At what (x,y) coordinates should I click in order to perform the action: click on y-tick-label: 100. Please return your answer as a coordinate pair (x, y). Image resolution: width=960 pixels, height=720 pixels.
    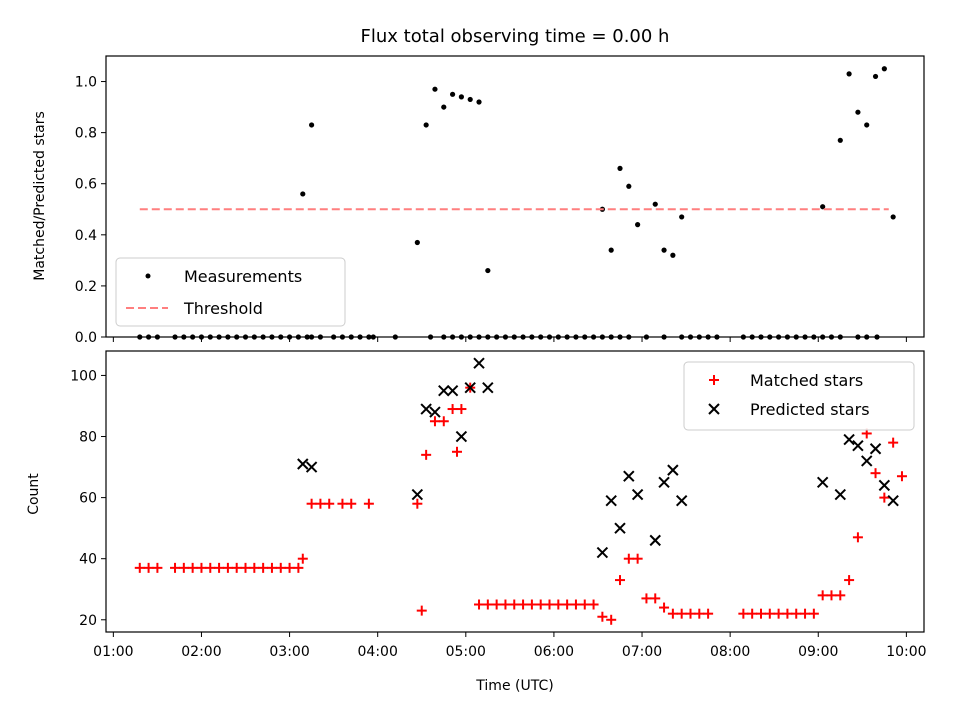
    Looking at the image, I should click on (83, 376).